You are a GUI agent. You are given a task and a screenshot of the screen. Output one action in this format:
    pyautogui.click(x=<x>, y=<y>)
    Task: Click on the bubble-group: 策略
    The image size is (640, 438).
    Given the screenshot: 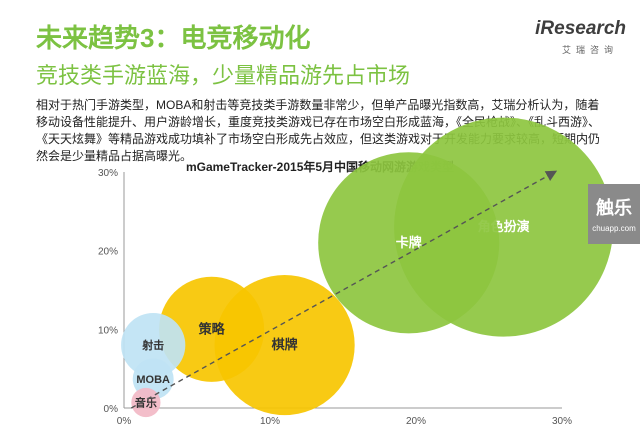 What is the action you would take?
    pyautogui.click(x=212, y=329)
    